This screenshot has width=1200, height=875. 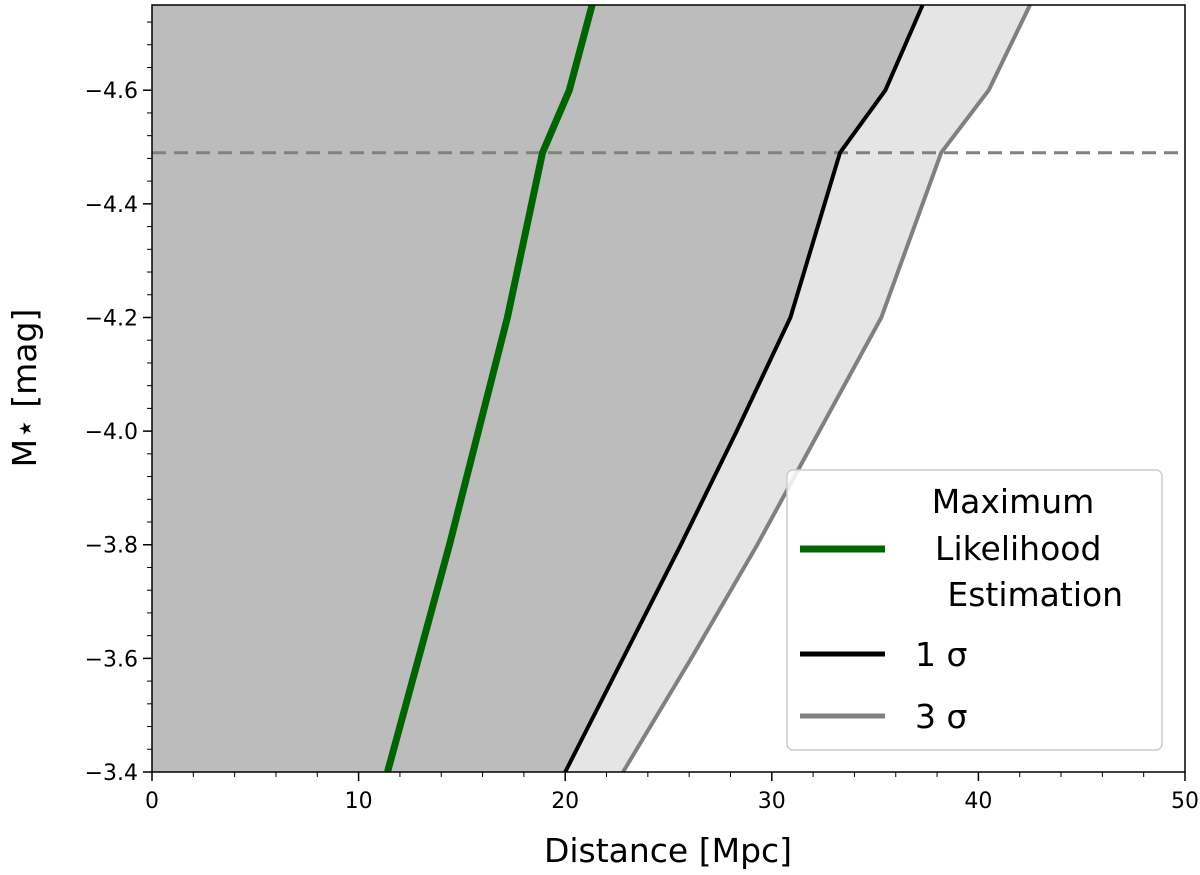 What do you see at coordinates (772, 801) in the screenshot?
I see `x-tick-label: 30` at bounding box center [772, 801].